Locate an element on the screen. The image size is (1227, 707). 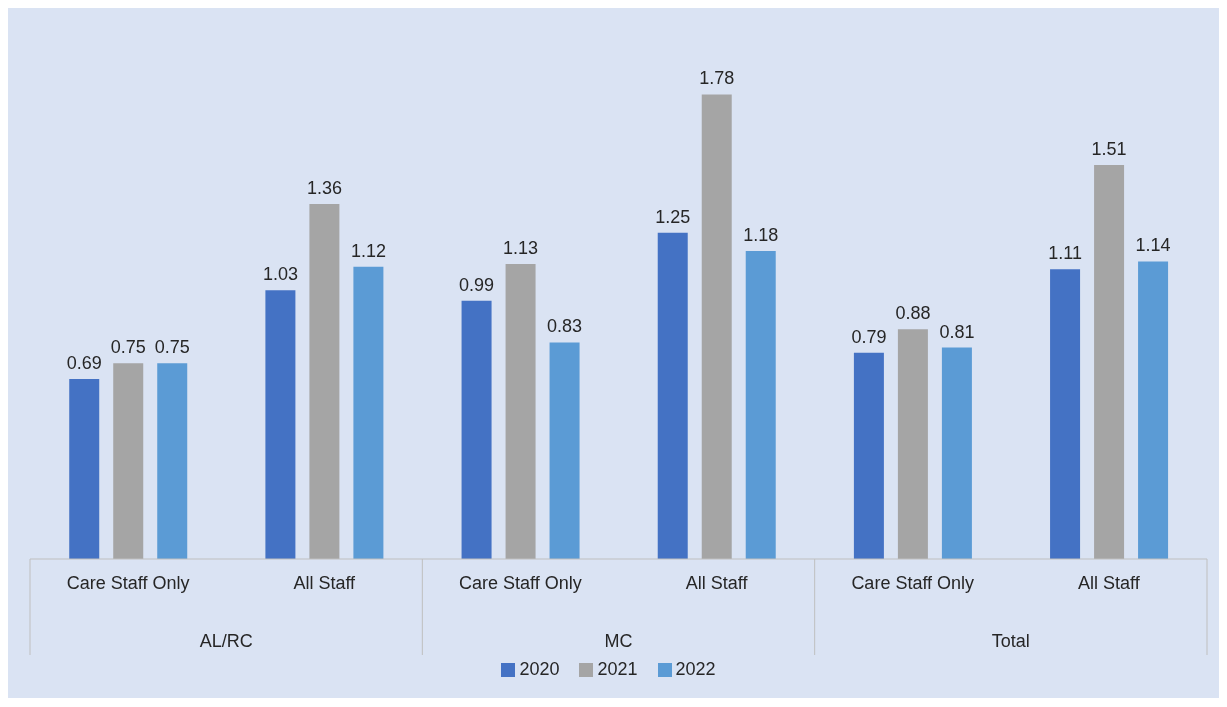
text: Total is located at coordinates (1010, 641).